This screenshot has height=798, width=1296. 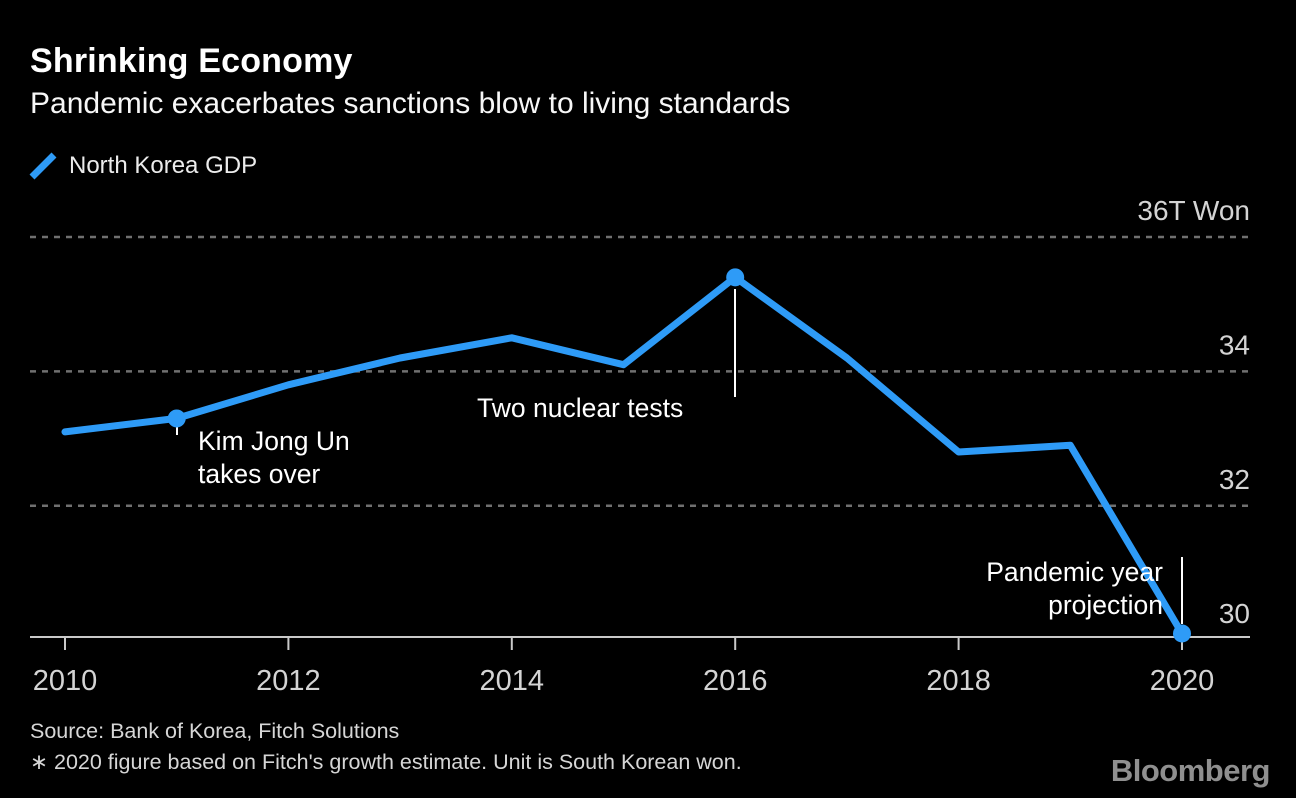 What do you see at coordinates (215, 731) in the screenshot?
I see `source-text: Source: Bank of Korea, Fitch Solutions` at bounding box center [215, 731].